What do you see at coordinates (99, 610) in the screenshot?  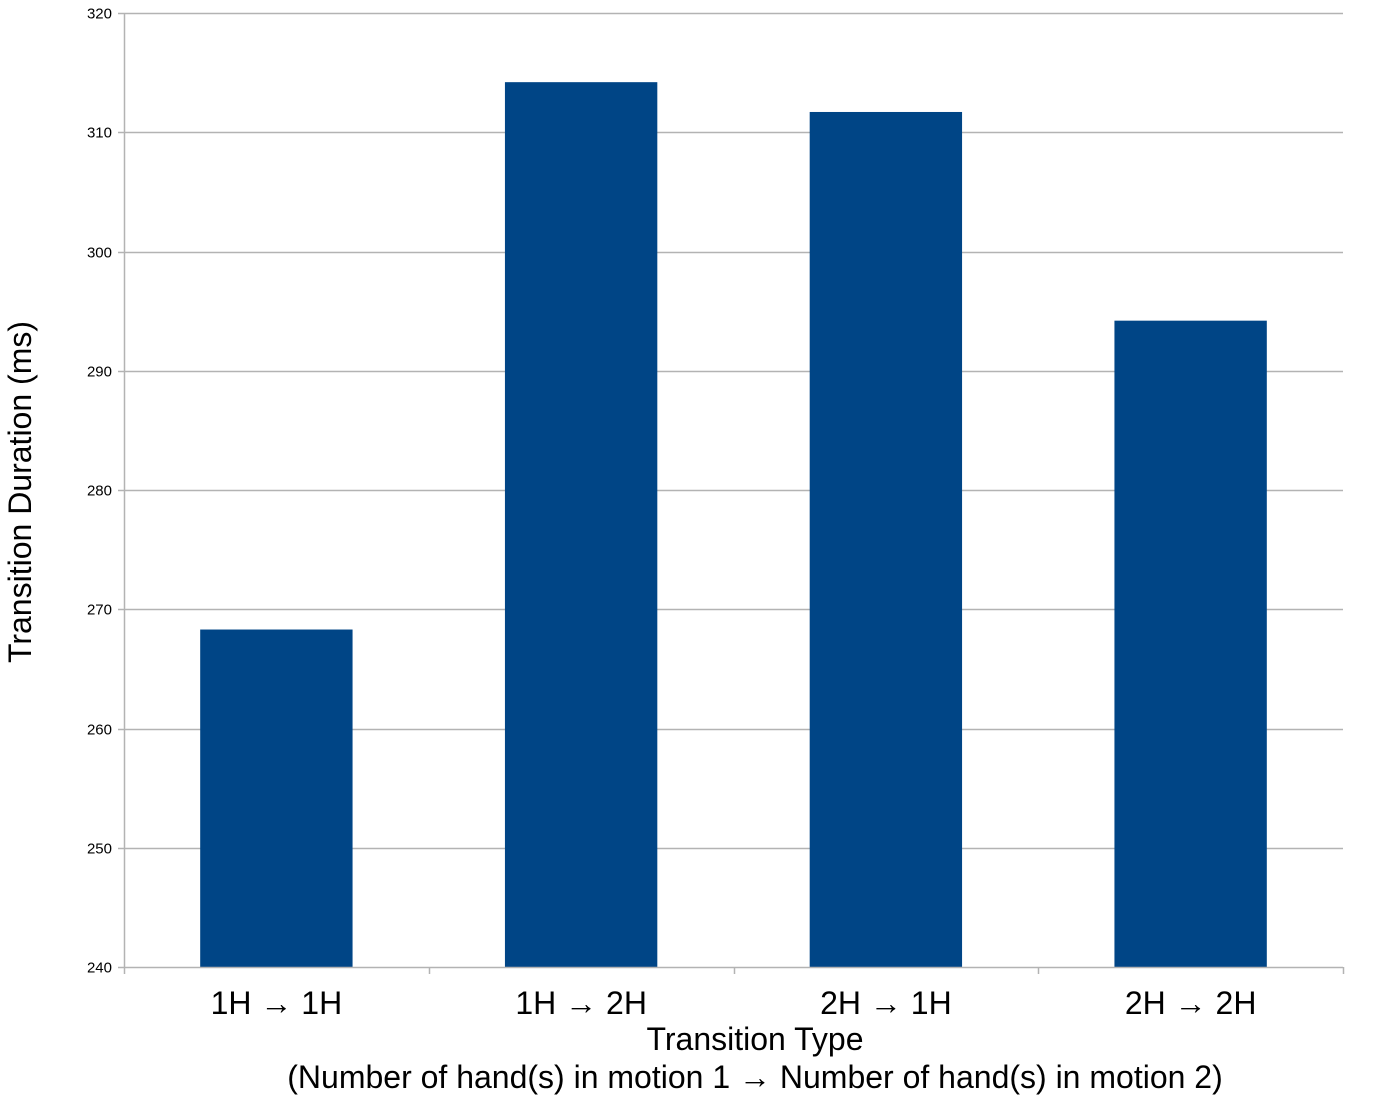 I see `y-tick-label: 270` at bounding box center [99, 610].